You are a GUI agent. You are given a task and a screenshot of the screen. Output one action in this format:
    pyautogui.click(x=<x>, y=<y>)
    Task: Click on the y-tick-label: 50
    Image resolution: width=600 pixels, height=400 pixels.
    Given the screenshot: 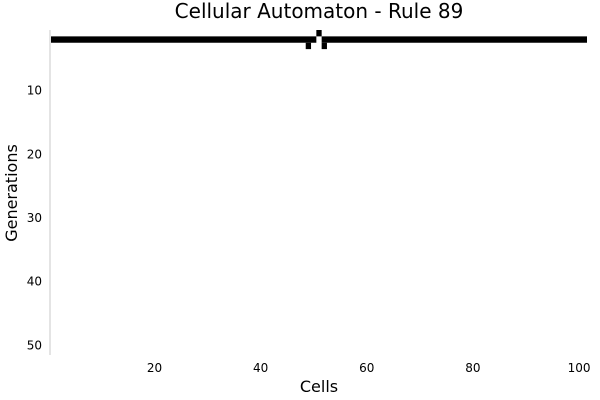 What is the action you would take?
    pyautogui.click(x=34, y=345)
    